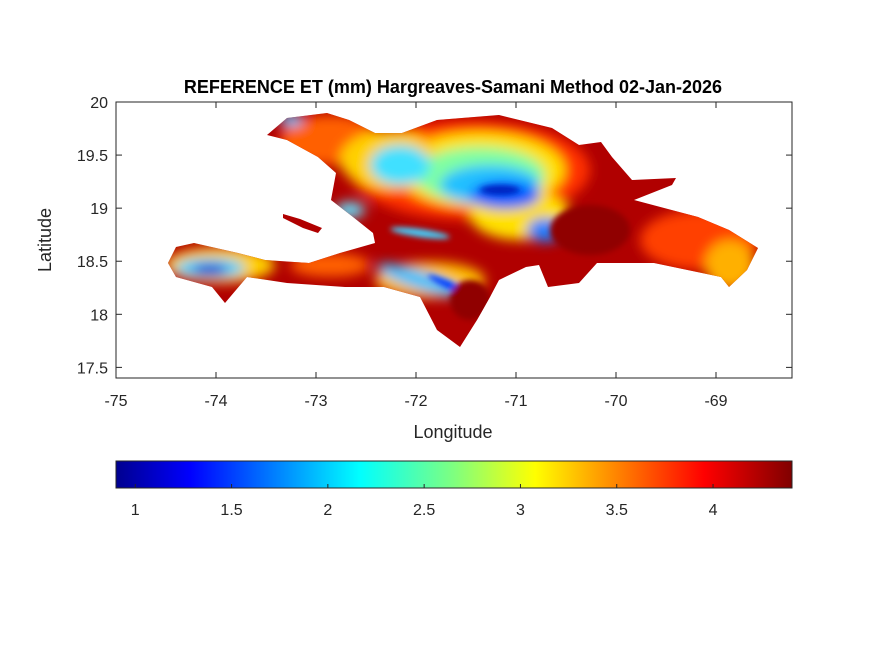  What do you see at coordinates (99, 209) in the screenshot?
I see `y-tick-label: 19` at bounding box center [99, 209].